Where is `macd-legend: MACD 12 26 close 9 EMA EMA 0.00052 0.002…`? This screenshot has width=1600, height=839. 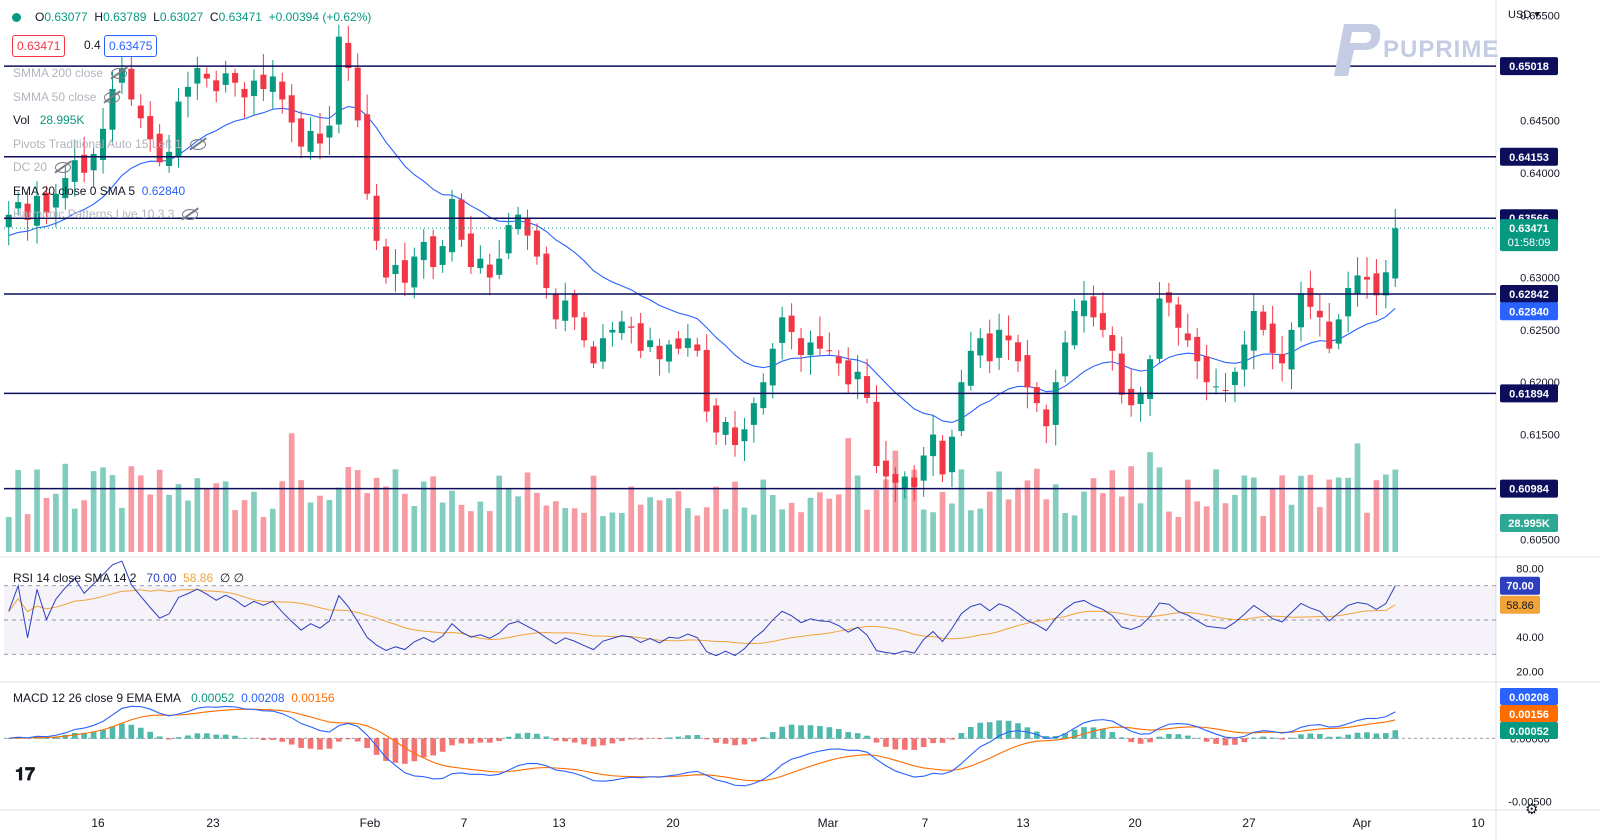
macd-legend: MACD 12 26 close 9 EMA EMA 0.00052 0.002… is located at coordinates (174, 698).